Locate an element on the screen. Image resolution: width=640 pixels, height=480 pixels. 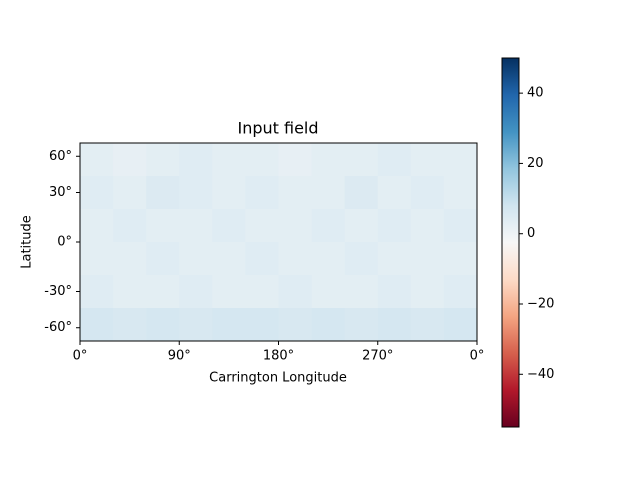
colorbar-tick-label: −20 is located at coordinates (540, 304).